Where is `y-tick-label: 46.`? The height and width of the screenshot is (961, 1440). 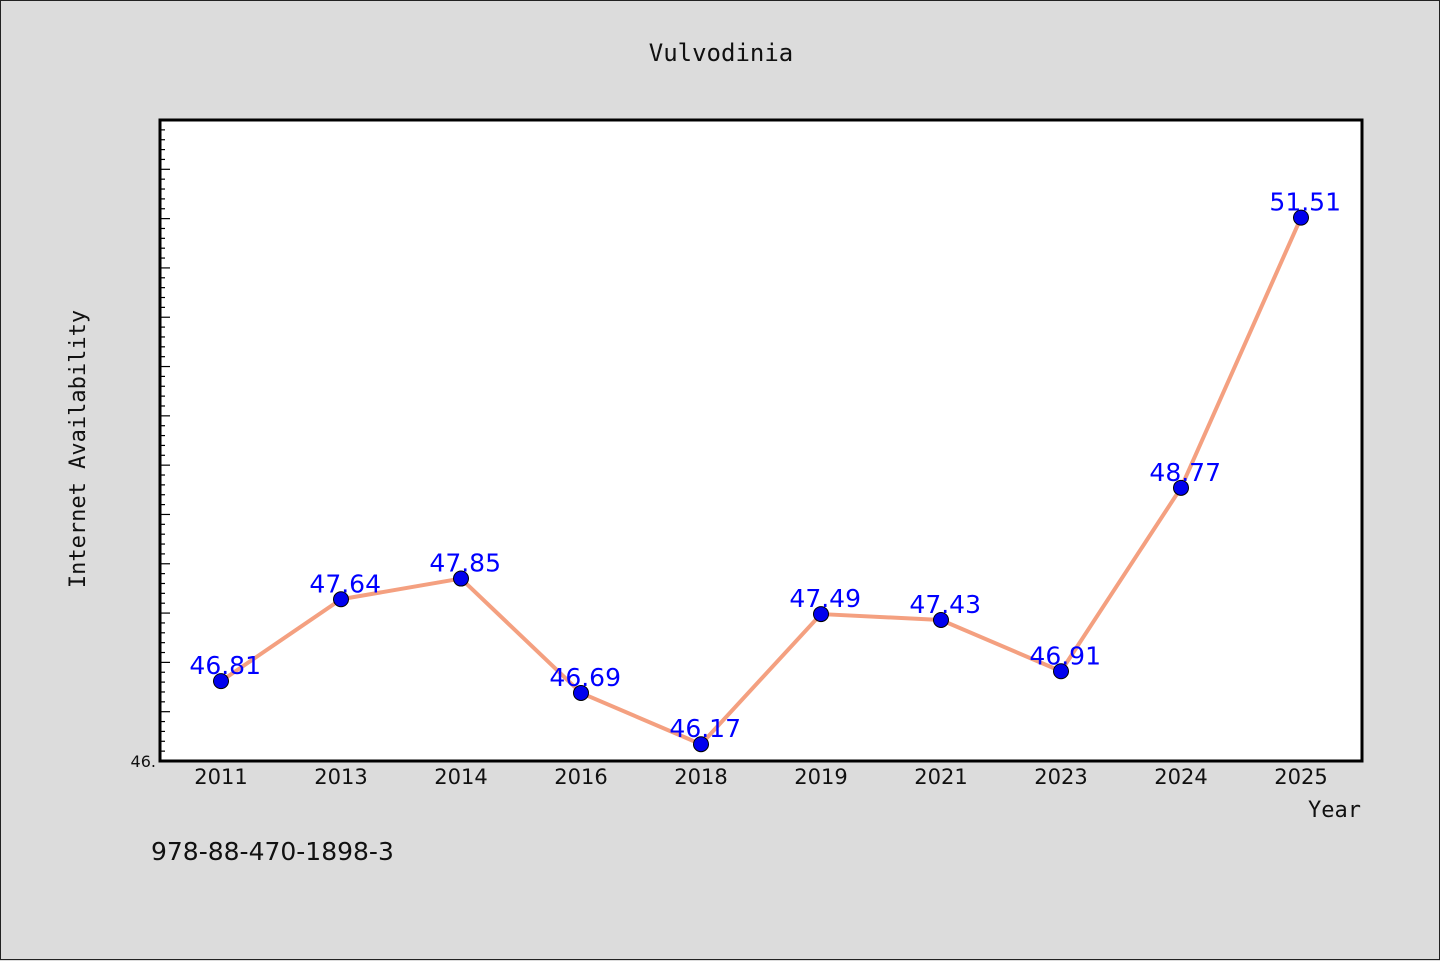 y-tick-label: 46. is located at coordinates (143, 761).